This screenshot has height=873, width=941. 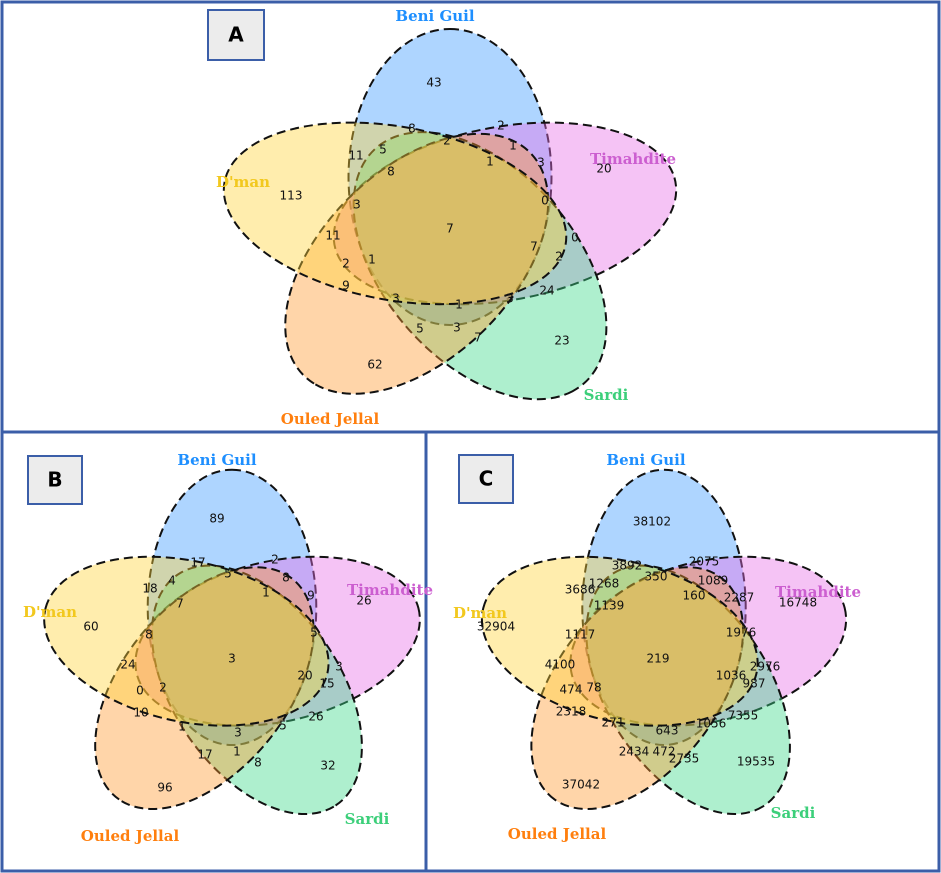 I want to click on region-count: 38102, so click(x=652, y=522).